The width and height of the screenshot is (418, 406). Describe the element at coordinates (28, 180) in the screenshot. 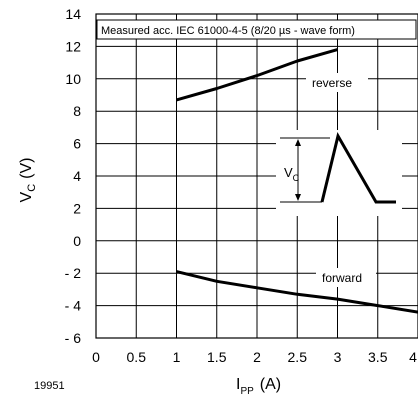

I see `y-axis-title: VC (V)` at that location.